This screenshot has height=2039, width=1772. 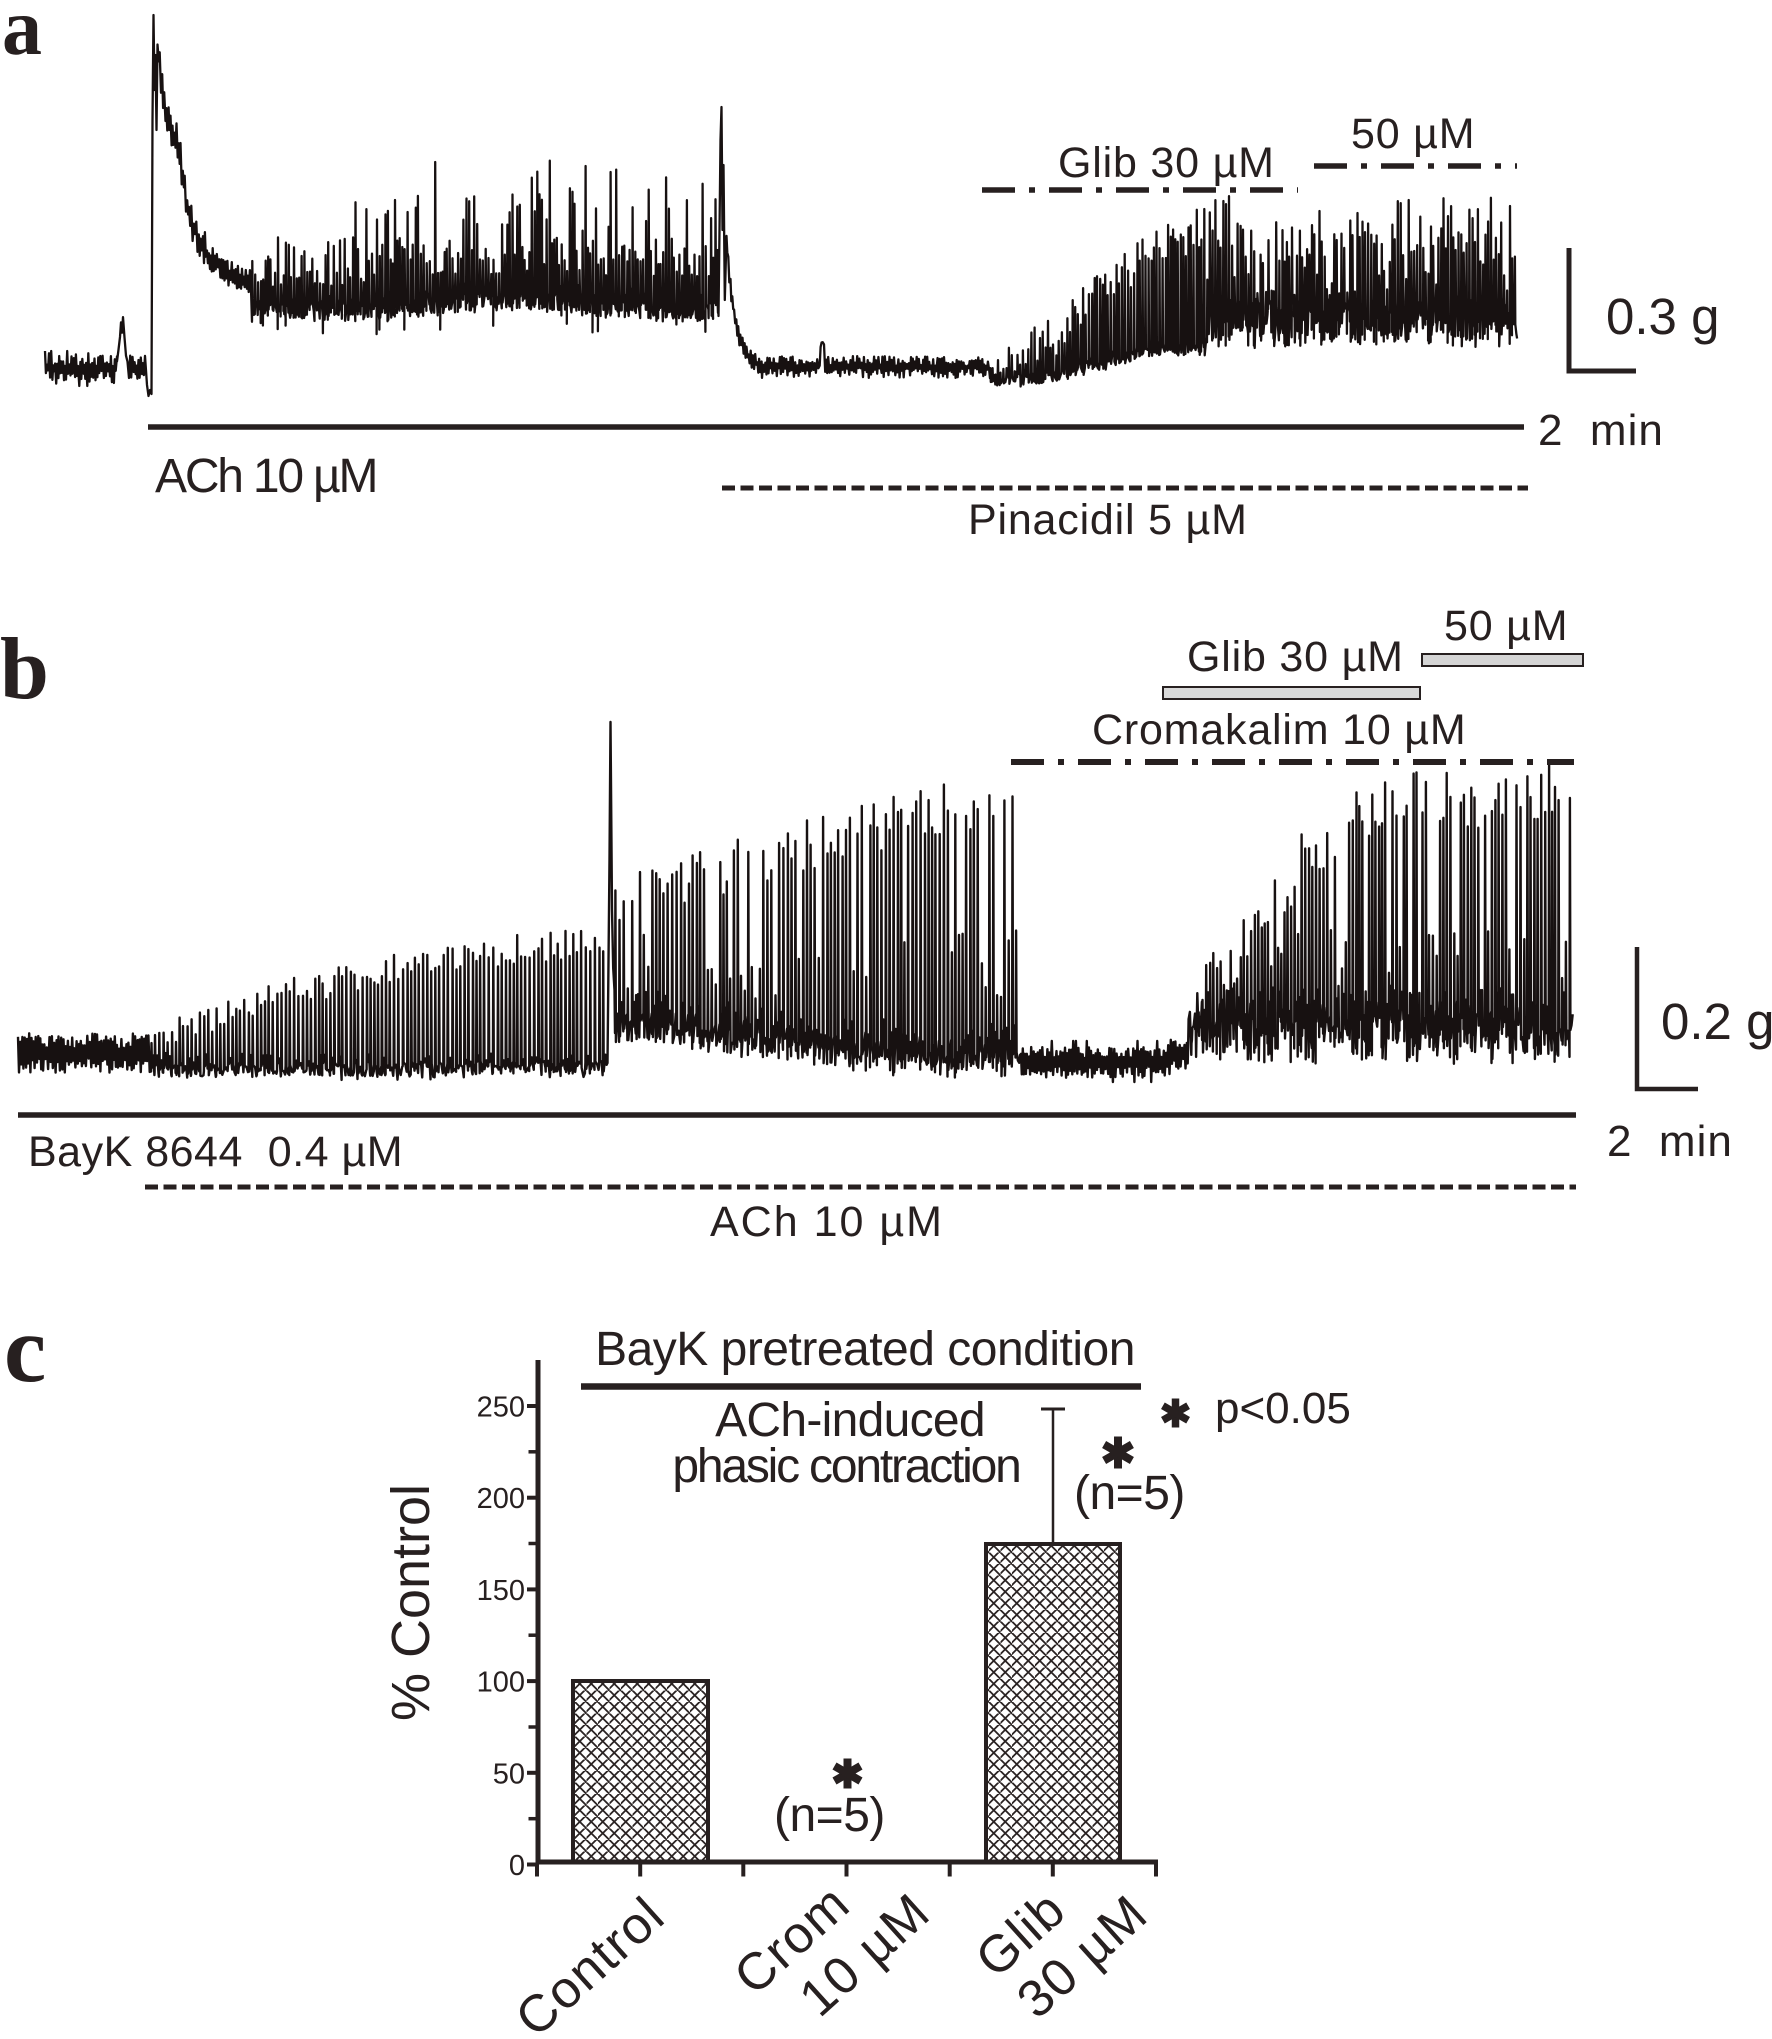 What do you see at coordinates (501, 1591) in the screenshot?
I see `svg-text: 150` at bounding box center [501, 1591].